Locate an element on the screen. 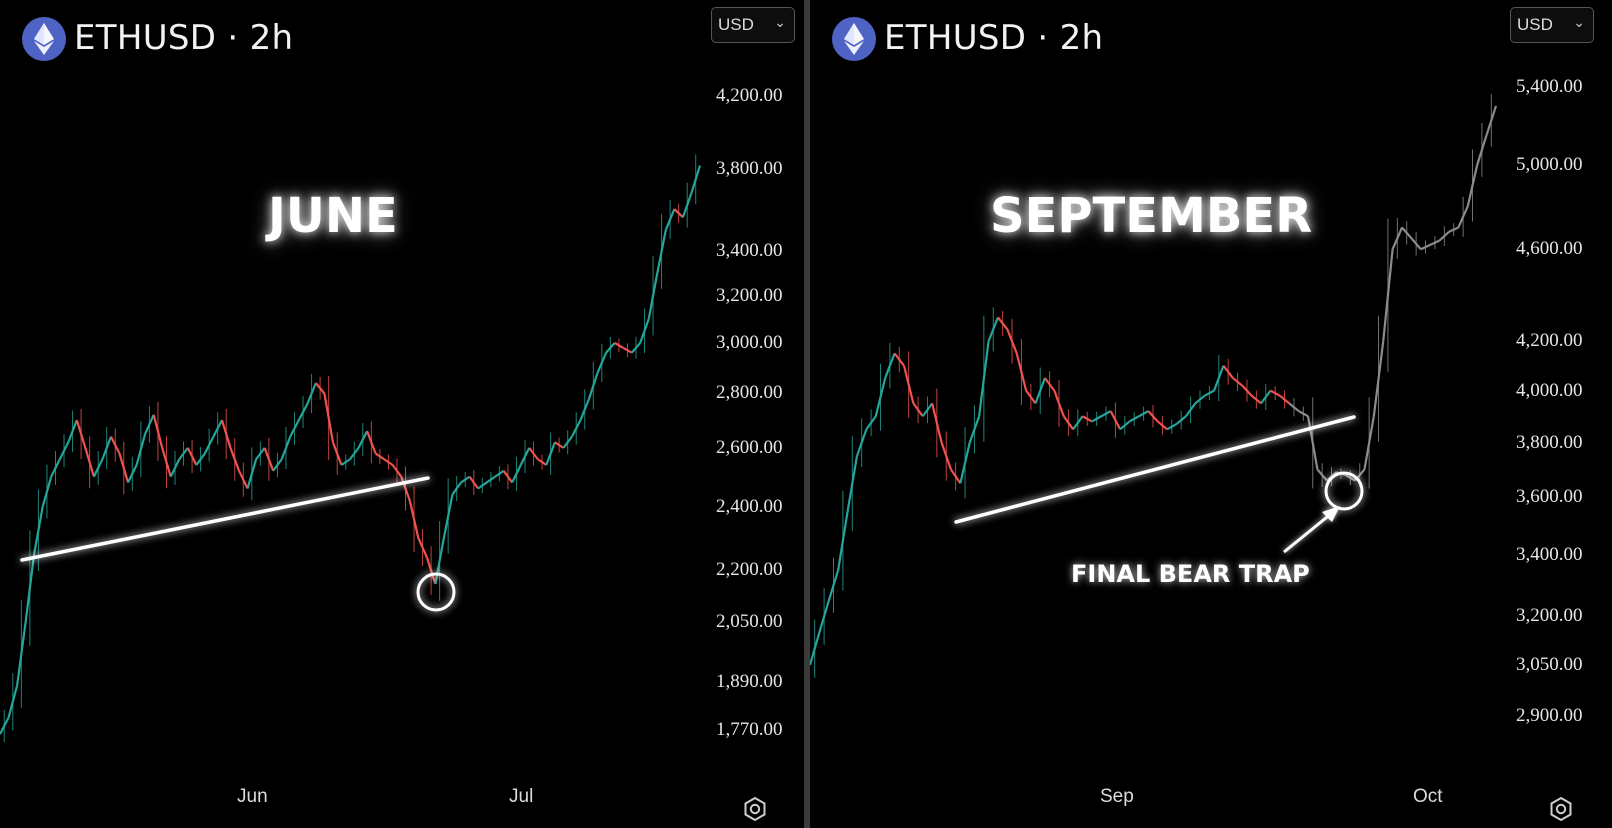 This screenshot has width=1612, height=828. x-tick-label: Jul is located at coordinates (521, 796).